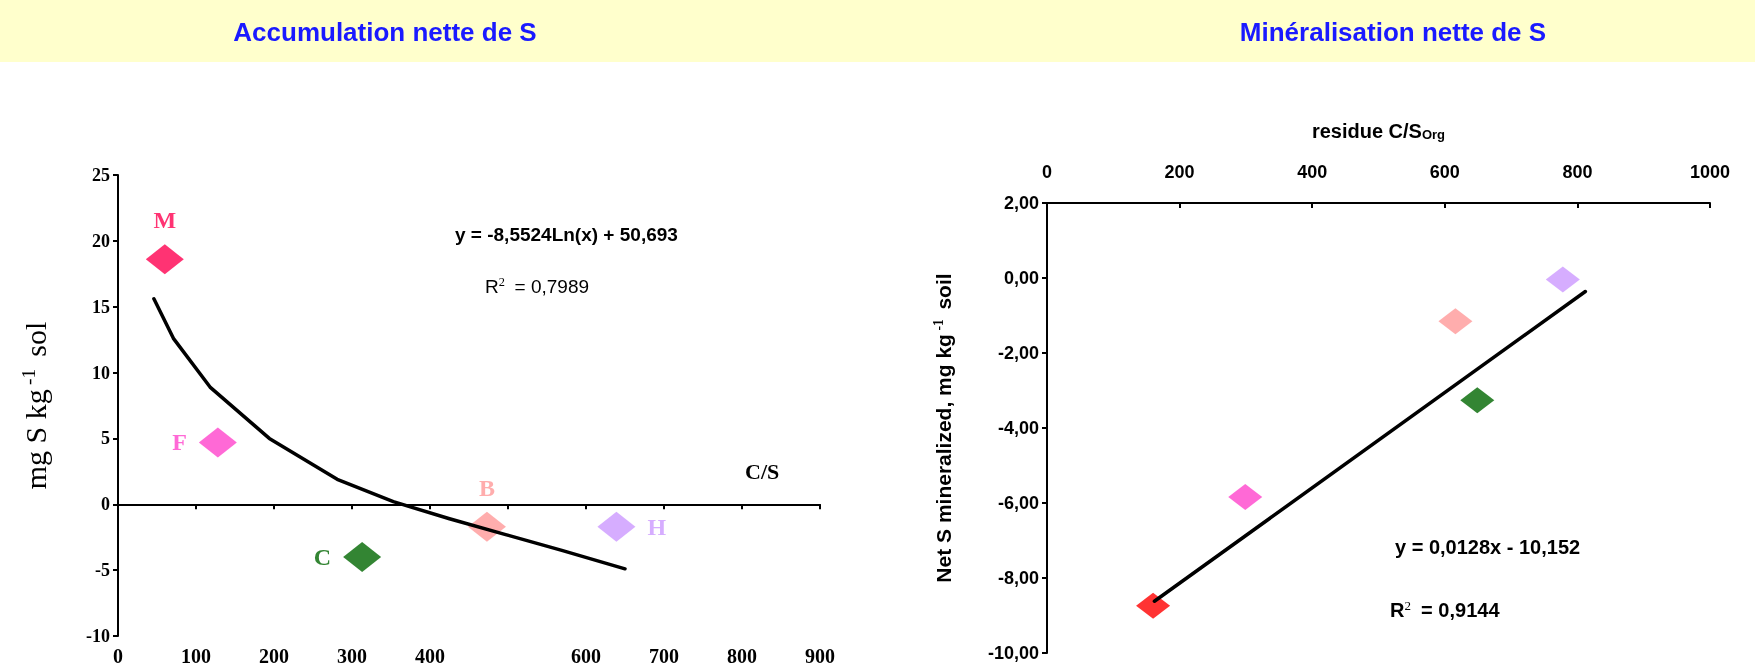 The width and height of the screenshot is (1755, 666). I want to click on y-tick-label: -10, so click(98, 636).